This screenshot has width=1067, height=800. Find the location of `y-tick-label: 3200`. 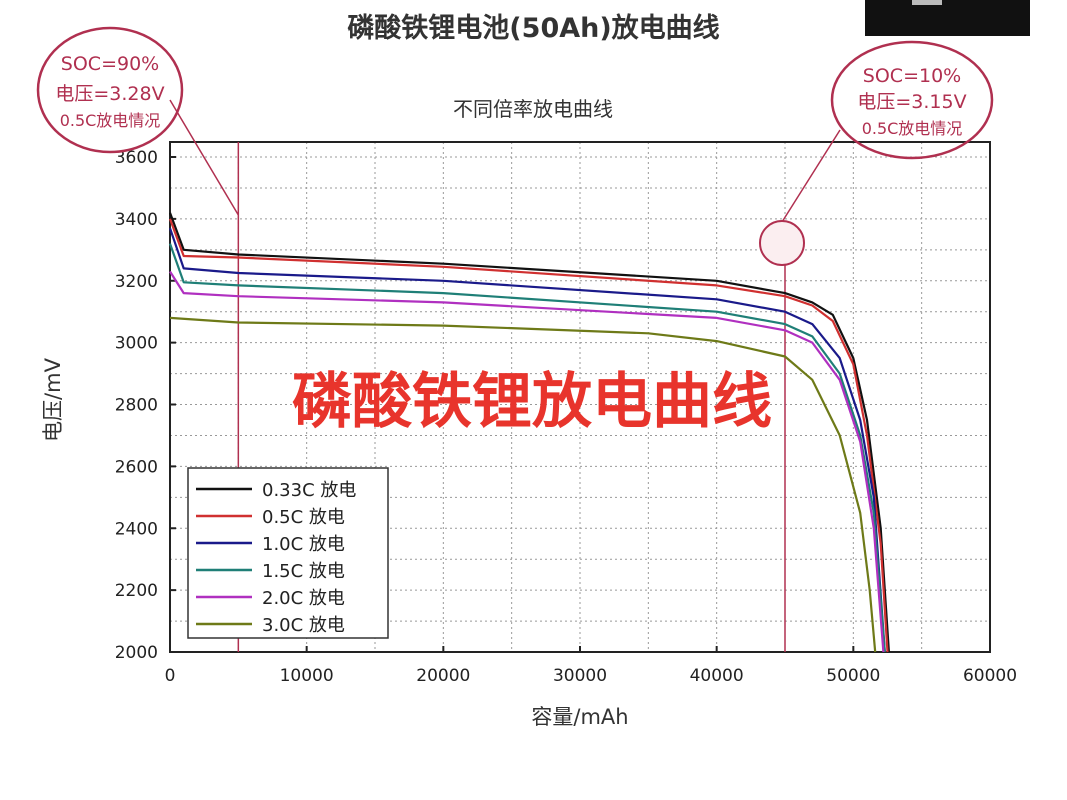

y-tick-label: 3200 is located at coordinates (136, 282).